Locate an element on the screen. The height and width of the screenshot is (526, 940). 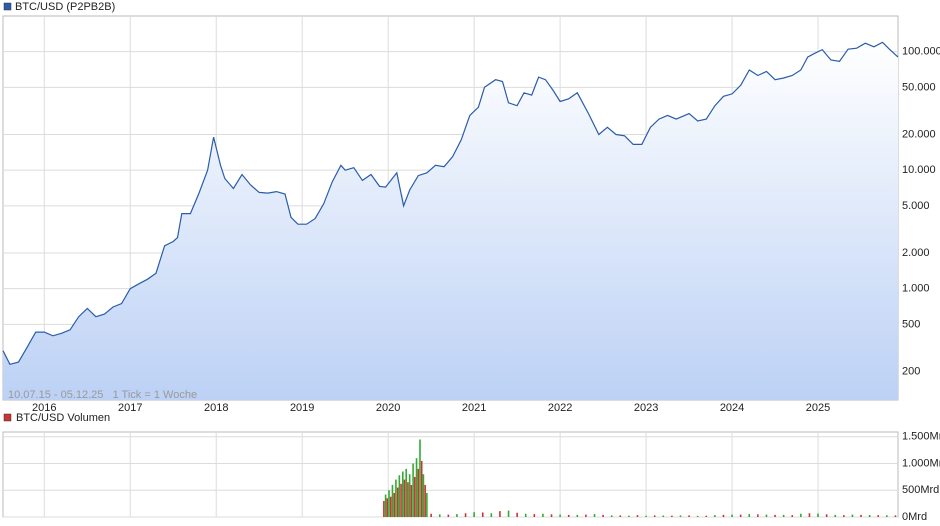
y-tick-label: 200 is located at coordinates (911, 371).